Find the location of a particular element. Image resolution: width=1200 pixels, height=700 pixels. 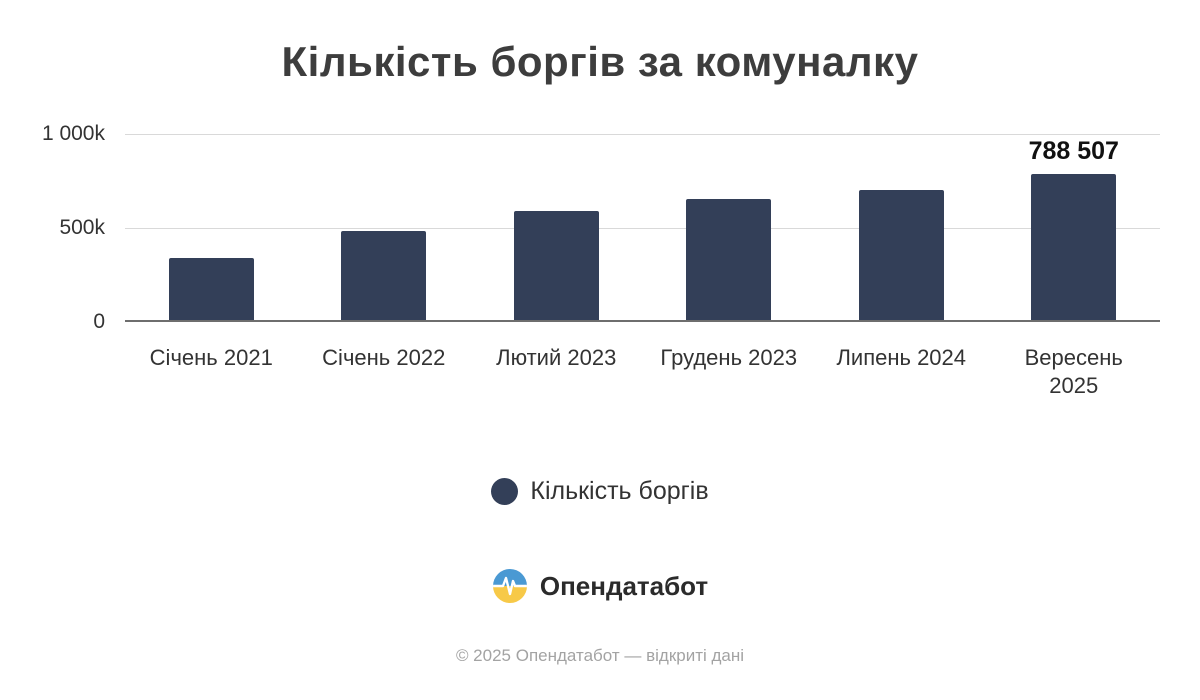

x-tick-cell: Січень 2021 is located at coordinates (211, 371).